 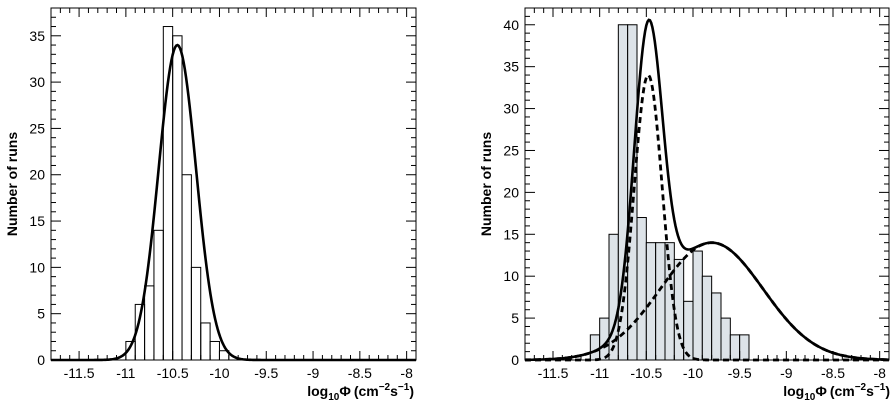 I want to click on right-histogram-bins, so click(x=669, y=192).